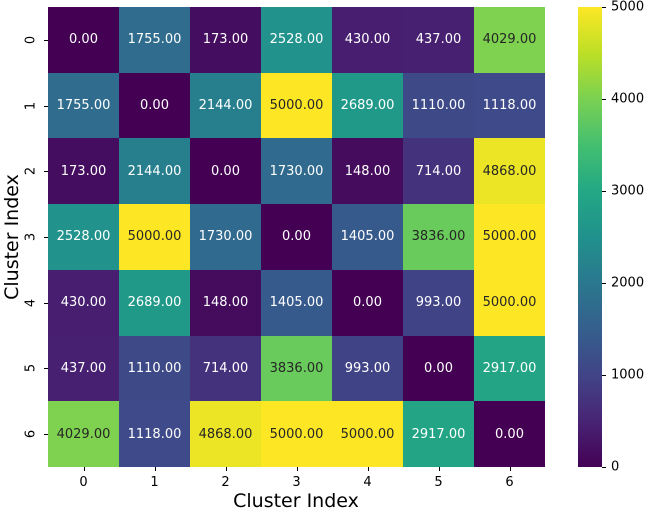  What do you see at coordinates (225, 40) in the screenshot?
I see `cell-value: 173.00` at bounding box center [225, 40].